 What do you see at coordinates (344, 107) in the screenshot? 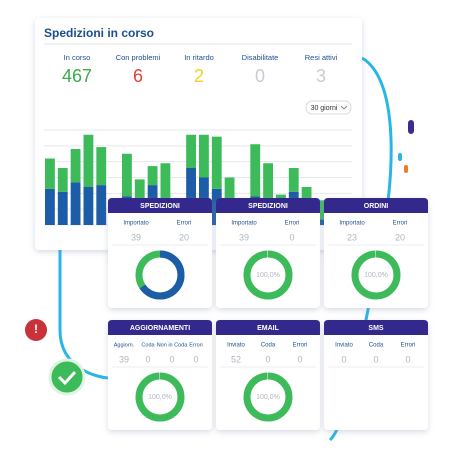
I see `dropdown-arrow` at bounding box center [344, 107].